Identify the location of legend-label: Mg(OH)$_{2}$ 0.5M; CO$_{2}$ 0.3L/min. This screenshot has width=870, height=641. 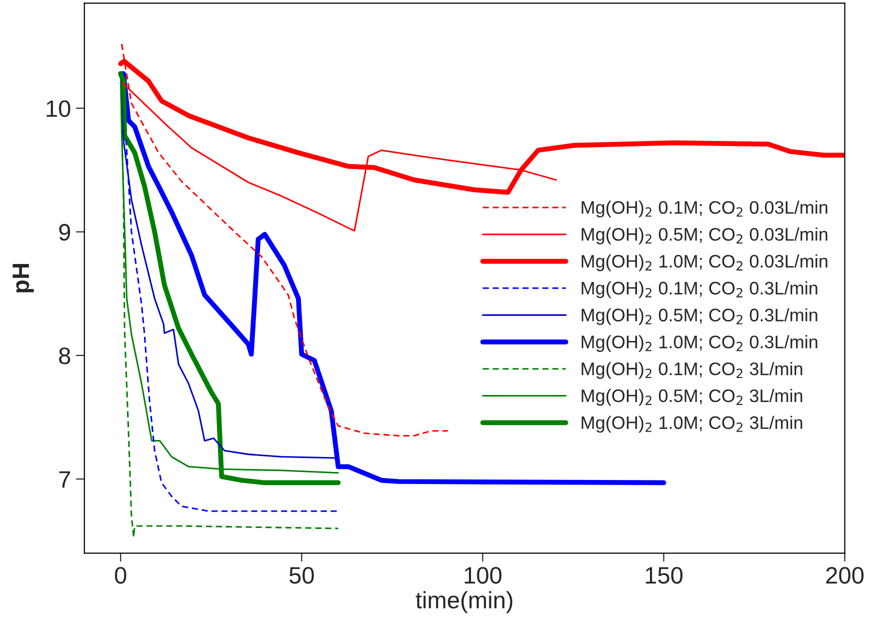
(700, 317).